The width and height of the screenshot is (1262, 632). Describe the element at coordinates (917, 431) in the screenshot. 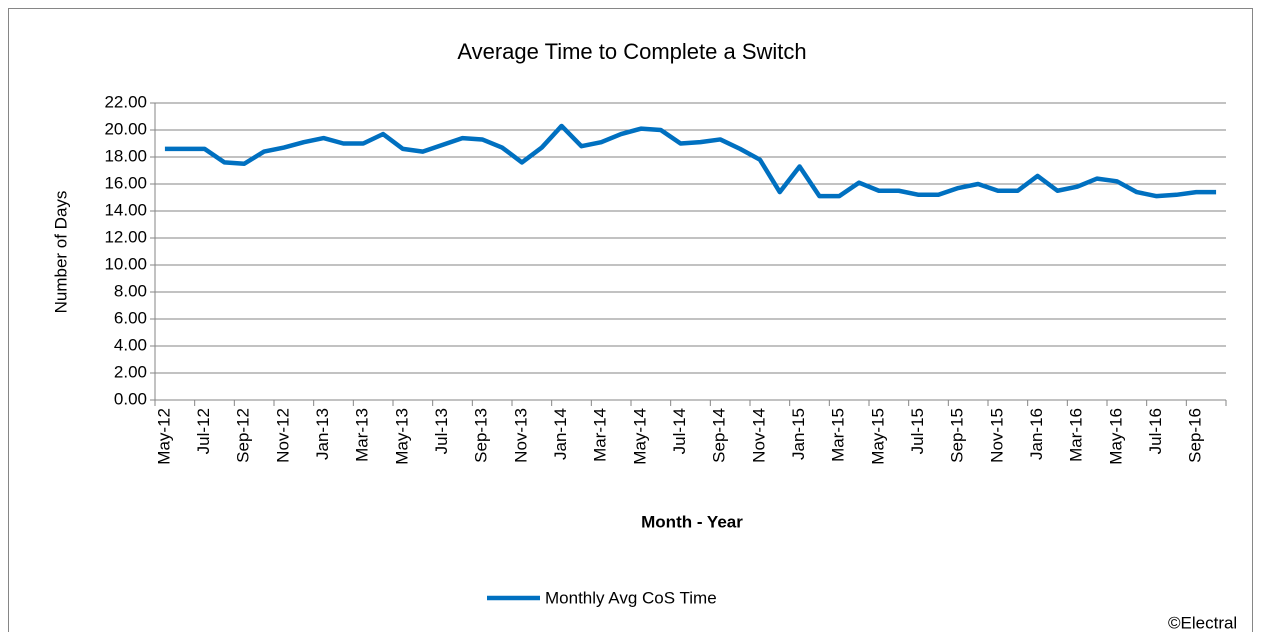

I see `x-tick-label: Jul-15` at that location.